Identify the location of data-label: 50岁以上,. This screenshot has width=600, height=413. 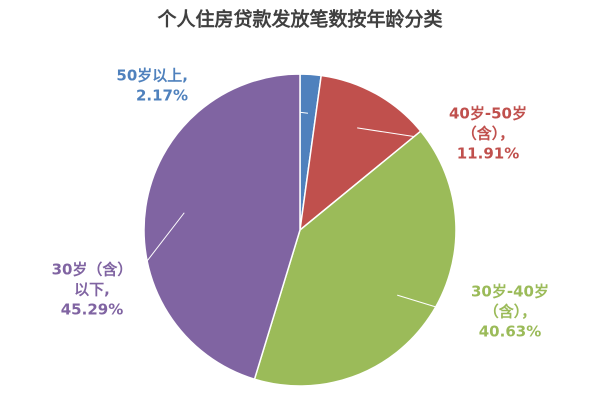
(152, 76).